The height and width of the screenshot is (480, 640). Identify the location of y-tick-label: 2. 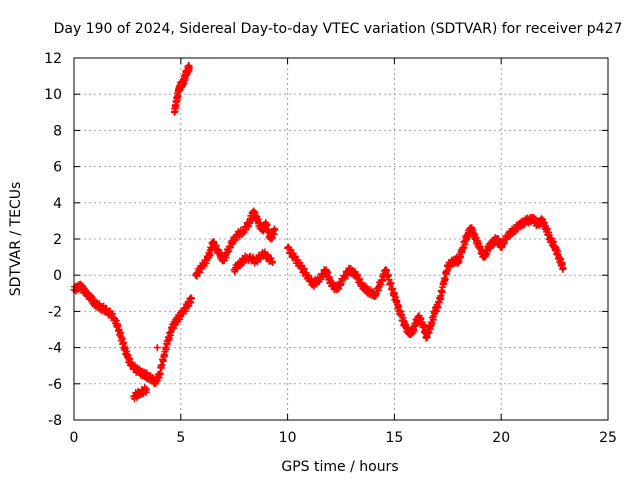
(57, 240).